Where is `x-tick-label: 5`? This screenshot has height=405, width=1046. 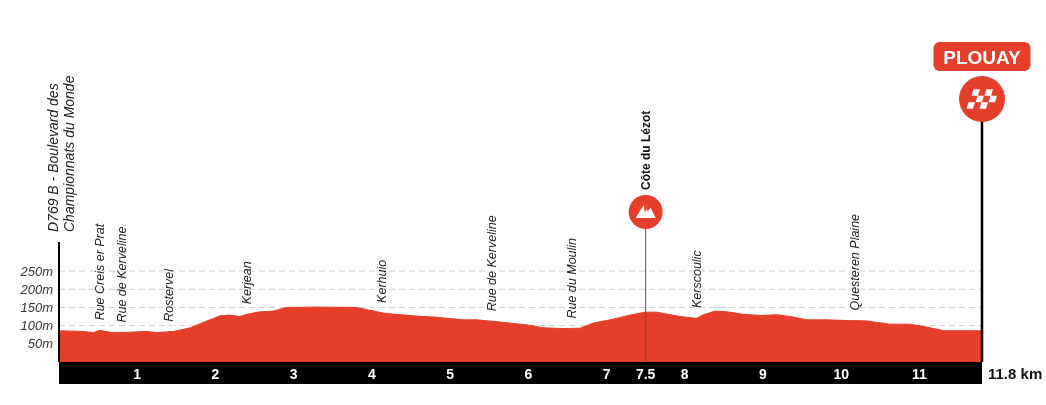 x-tick-label: 5 is located at coordinates (450, 374).